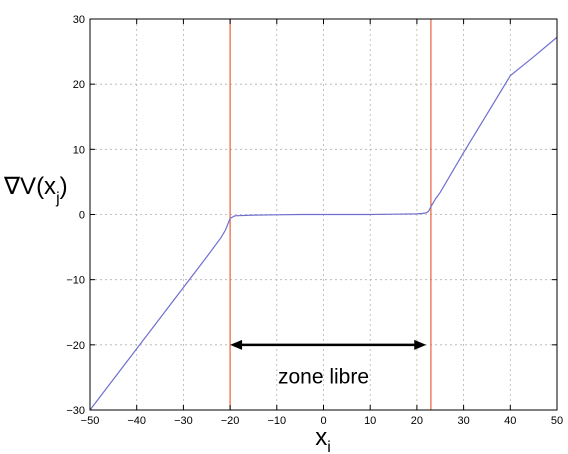 This screenshot has height=454, width=568. I want to click on x-tick-label: 30, so click(463, 421).